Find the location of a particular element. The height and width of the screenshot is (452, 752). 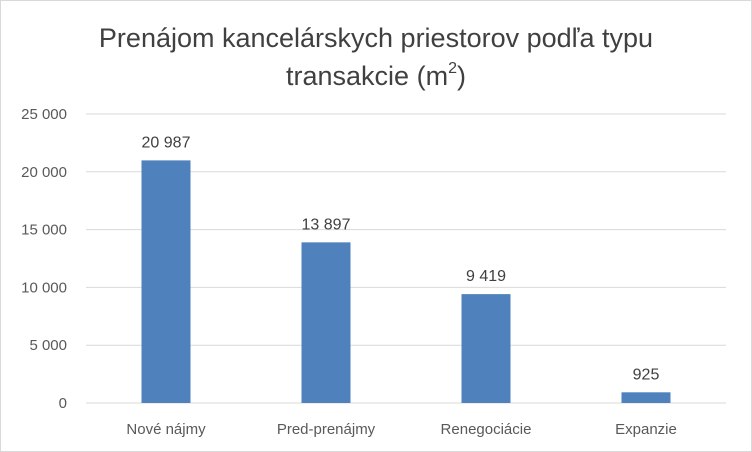

data-label: 925 is located at coordinates (646, 374).